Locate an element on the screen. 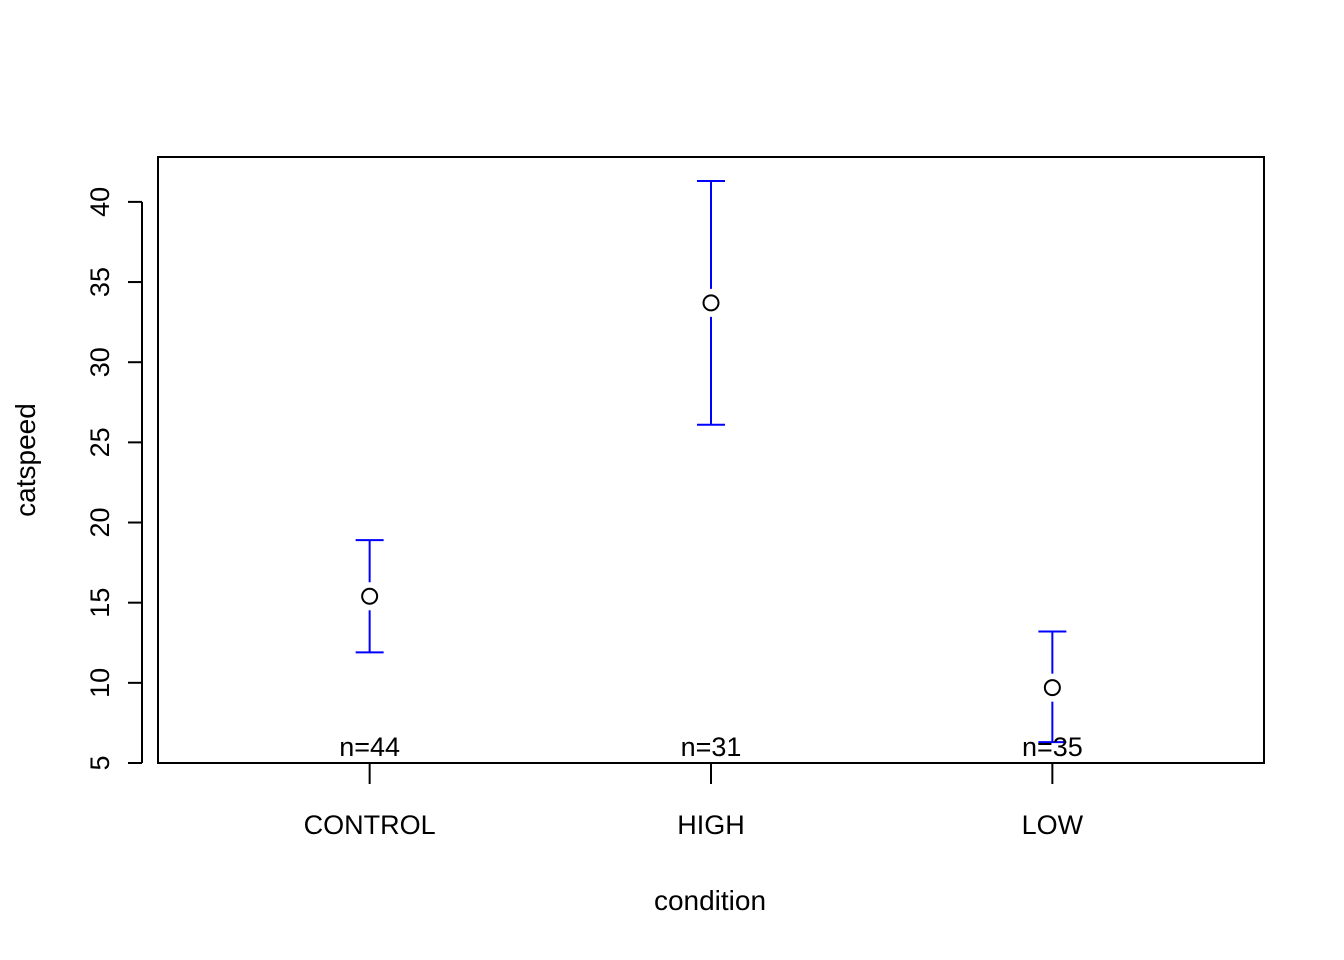 The height and width of the screenshot is (960, 1344). mean-point-low is located at coordinates (1052, 688).